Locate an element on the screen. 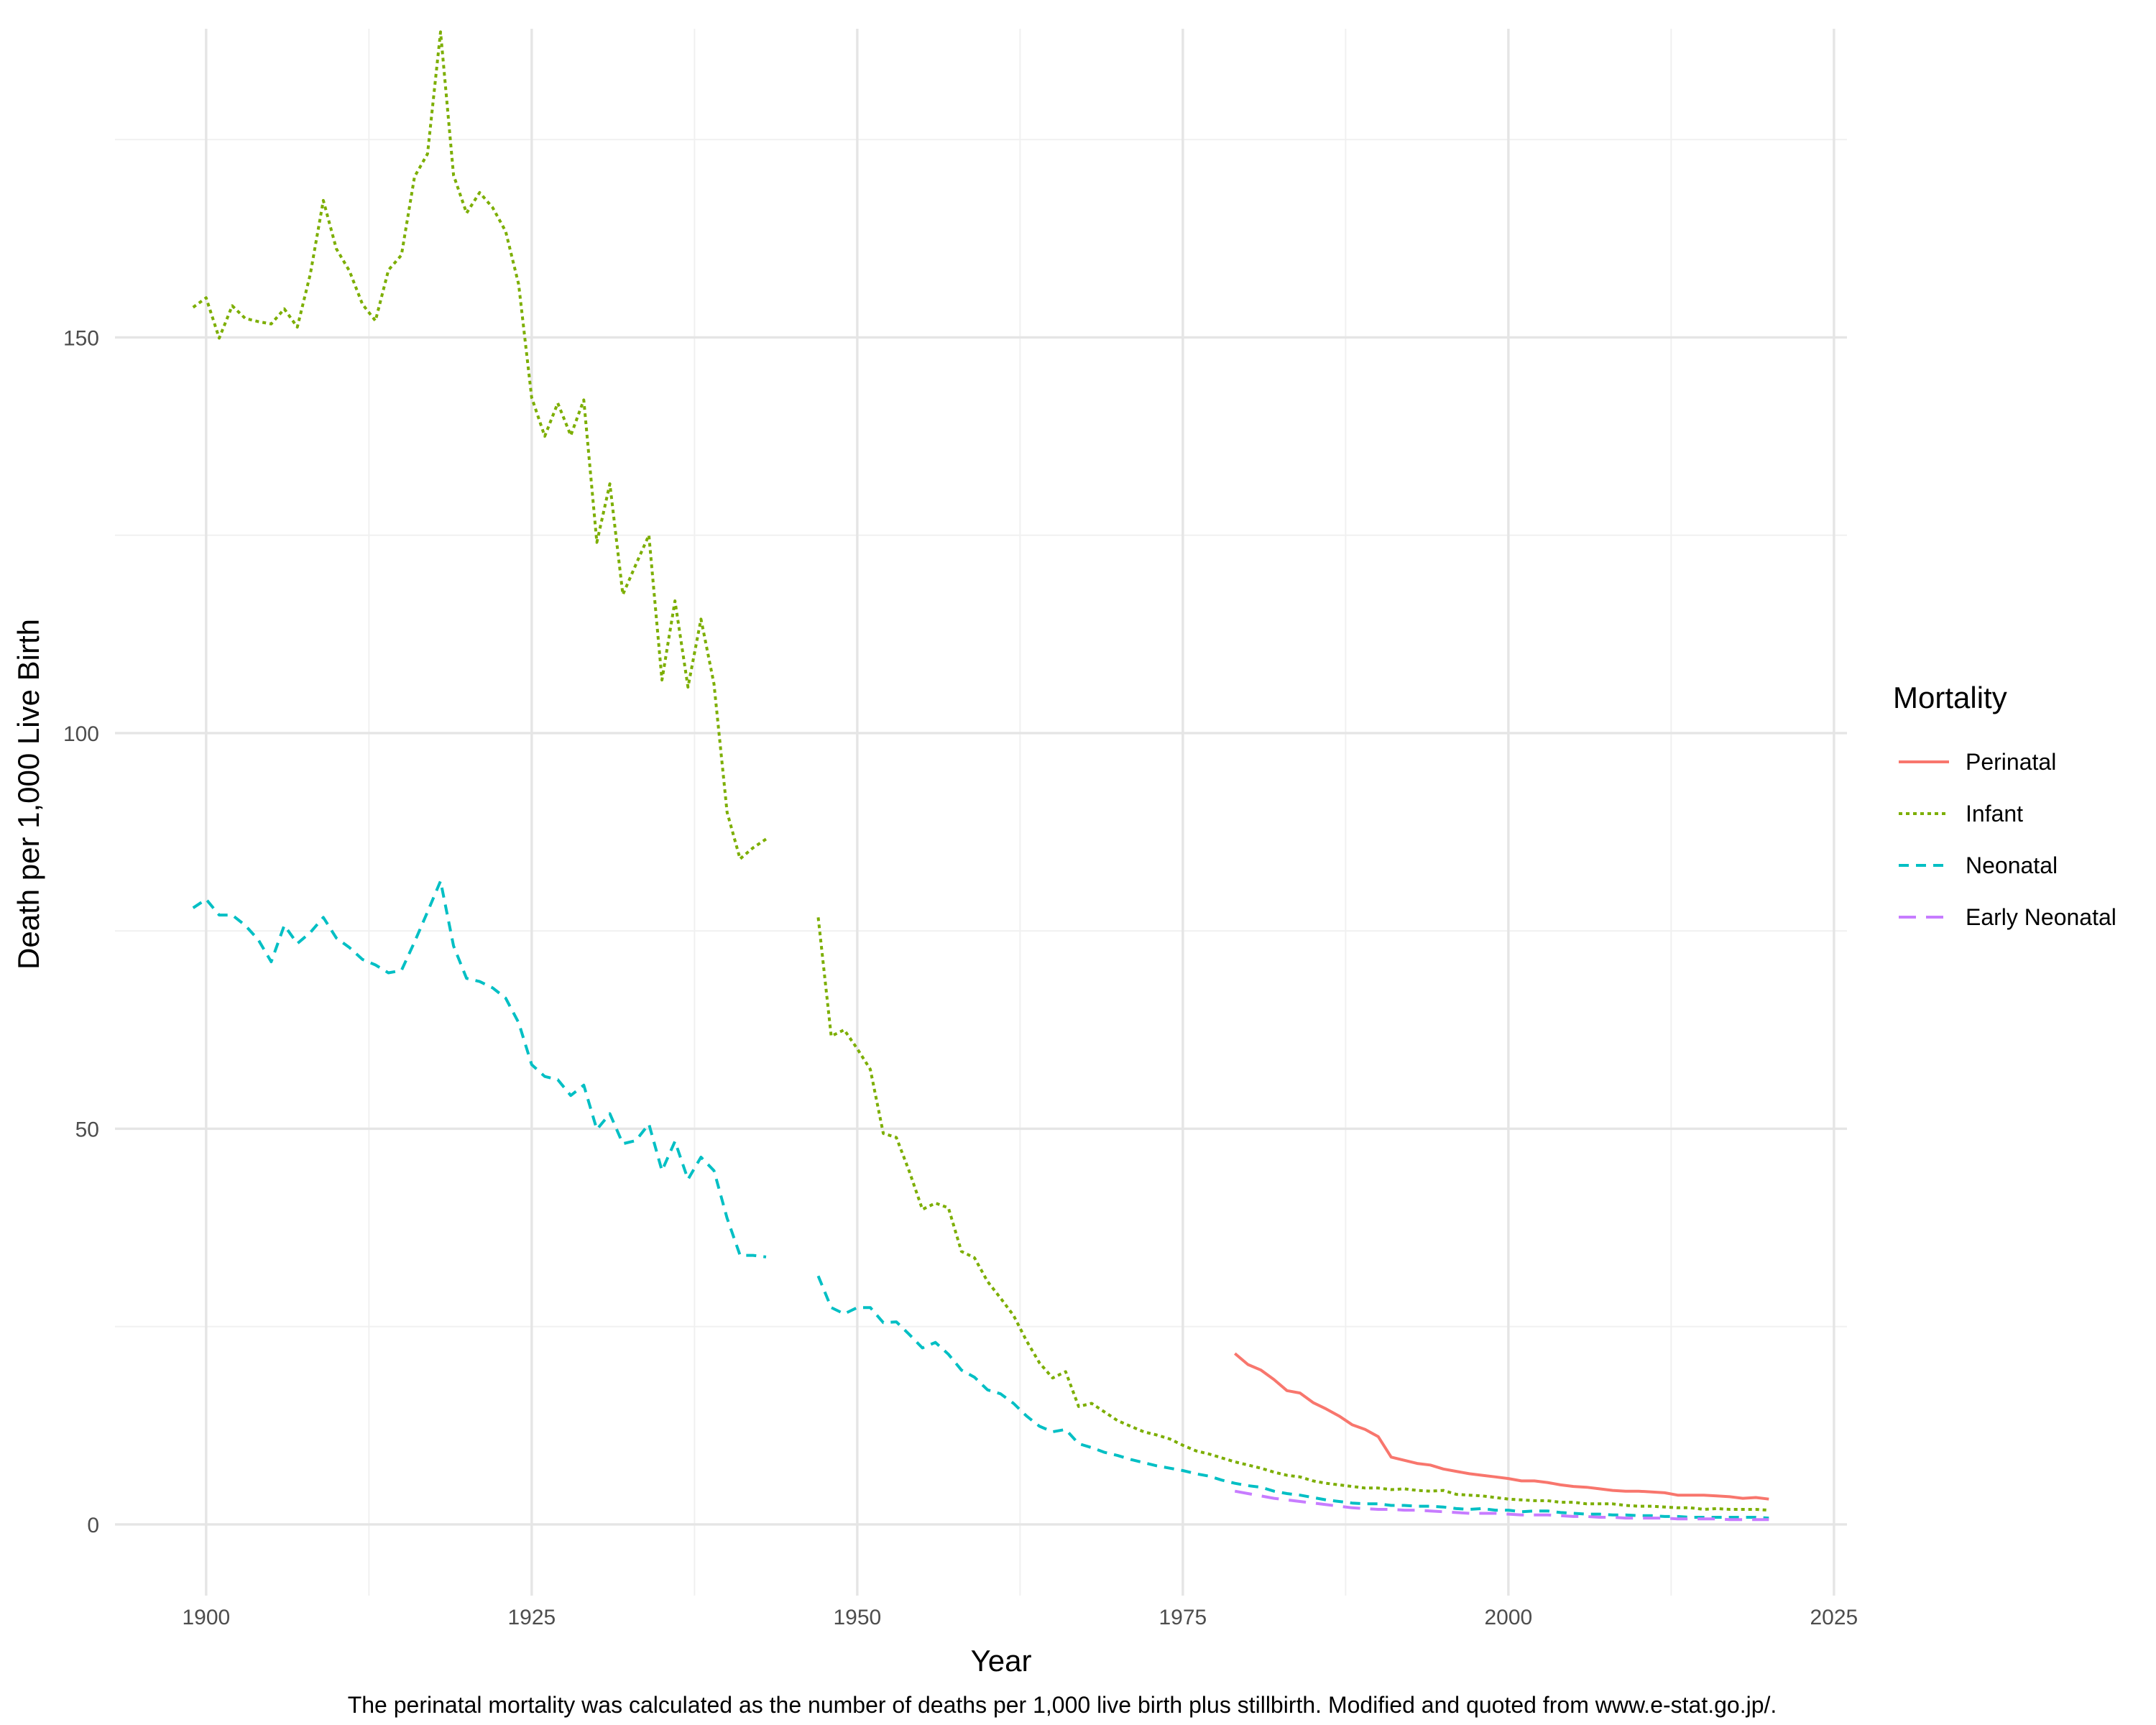 The height and width of the screenshot is (1725, 2156). x-tick-label: 1950 is located at coordinates (857, 1617).